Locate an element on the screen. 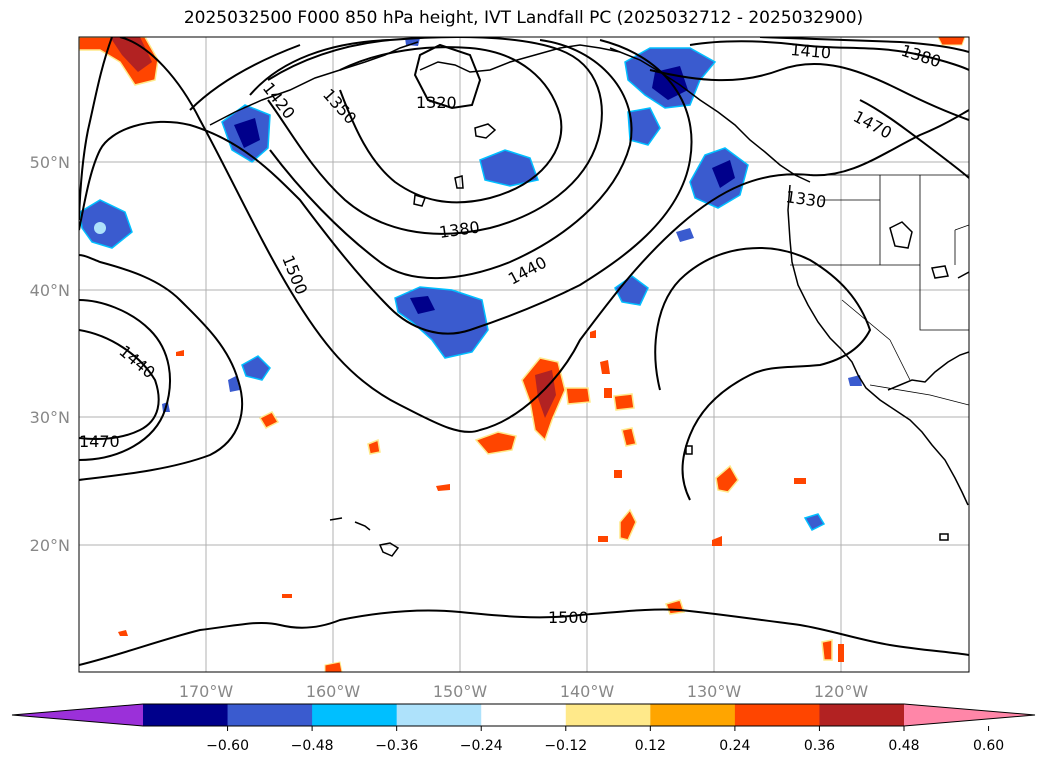  colorbar-tick-label: −0.60 is located at coordinates (227, 746).